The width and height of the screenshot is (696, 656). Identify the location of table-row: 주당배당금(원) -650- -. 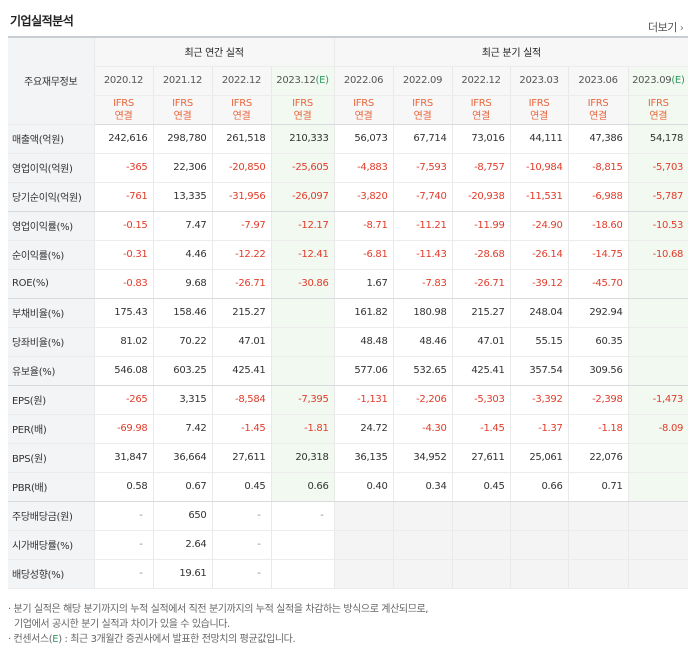
(348, 516).